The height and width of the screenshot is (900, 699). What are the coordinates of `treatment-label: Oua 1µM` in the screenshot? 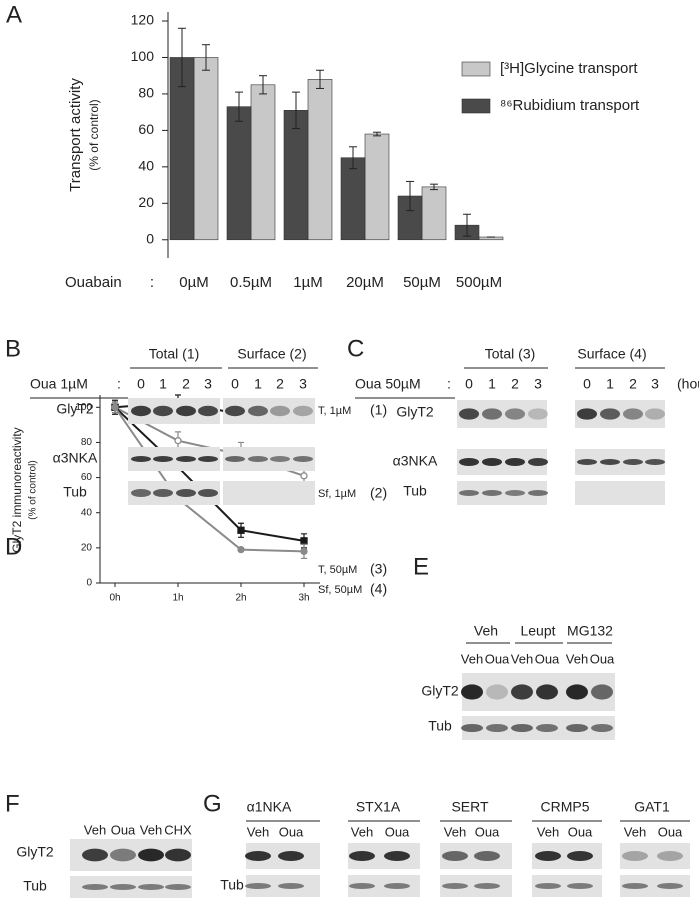 It's located at (59, 384).